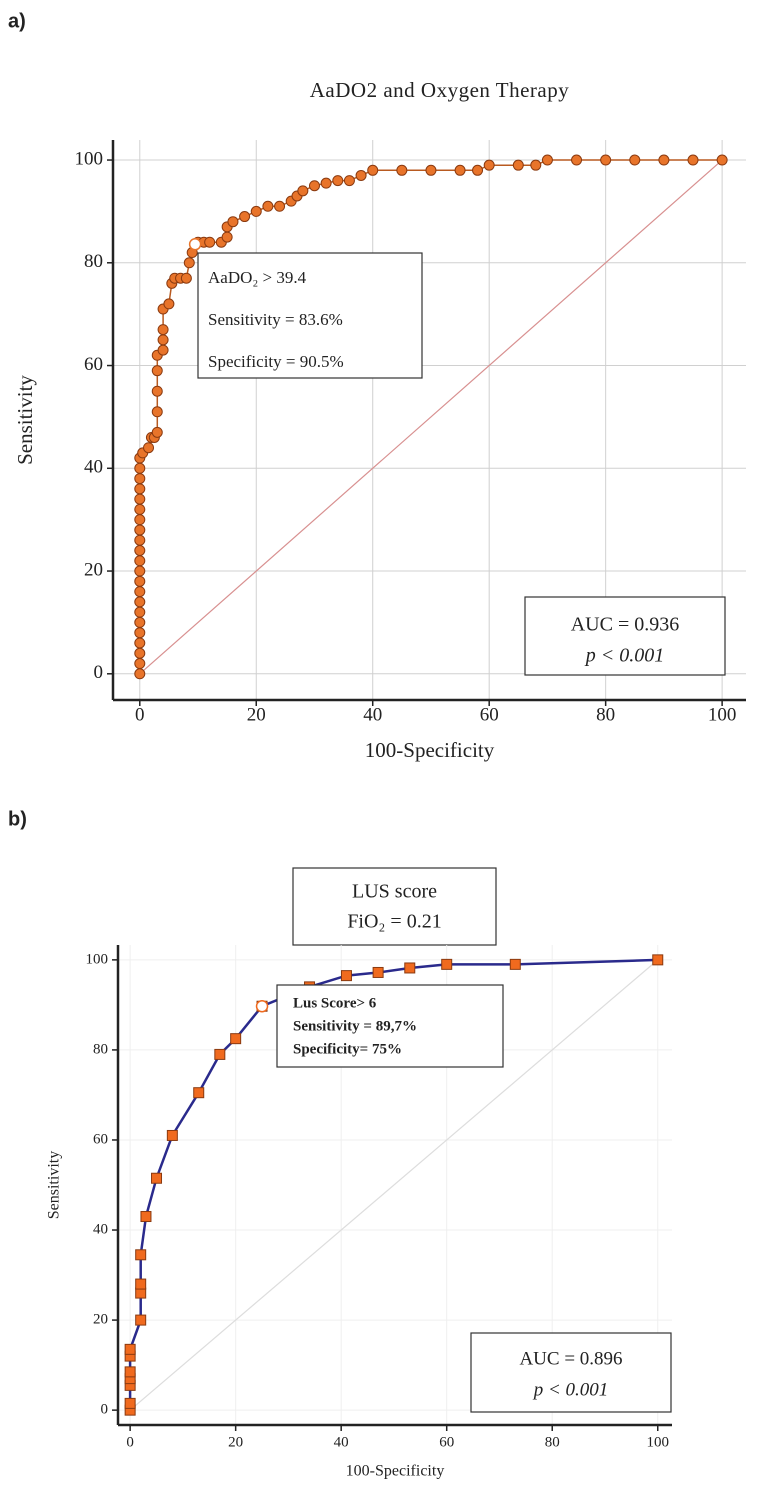 The height and width of the screenshot is (1486, 760). What do you see at coordinates (275, 319) in the screenshot?
I see `annotation-text: Sensitivity = 83.6%` at bounding box center [275, 319].